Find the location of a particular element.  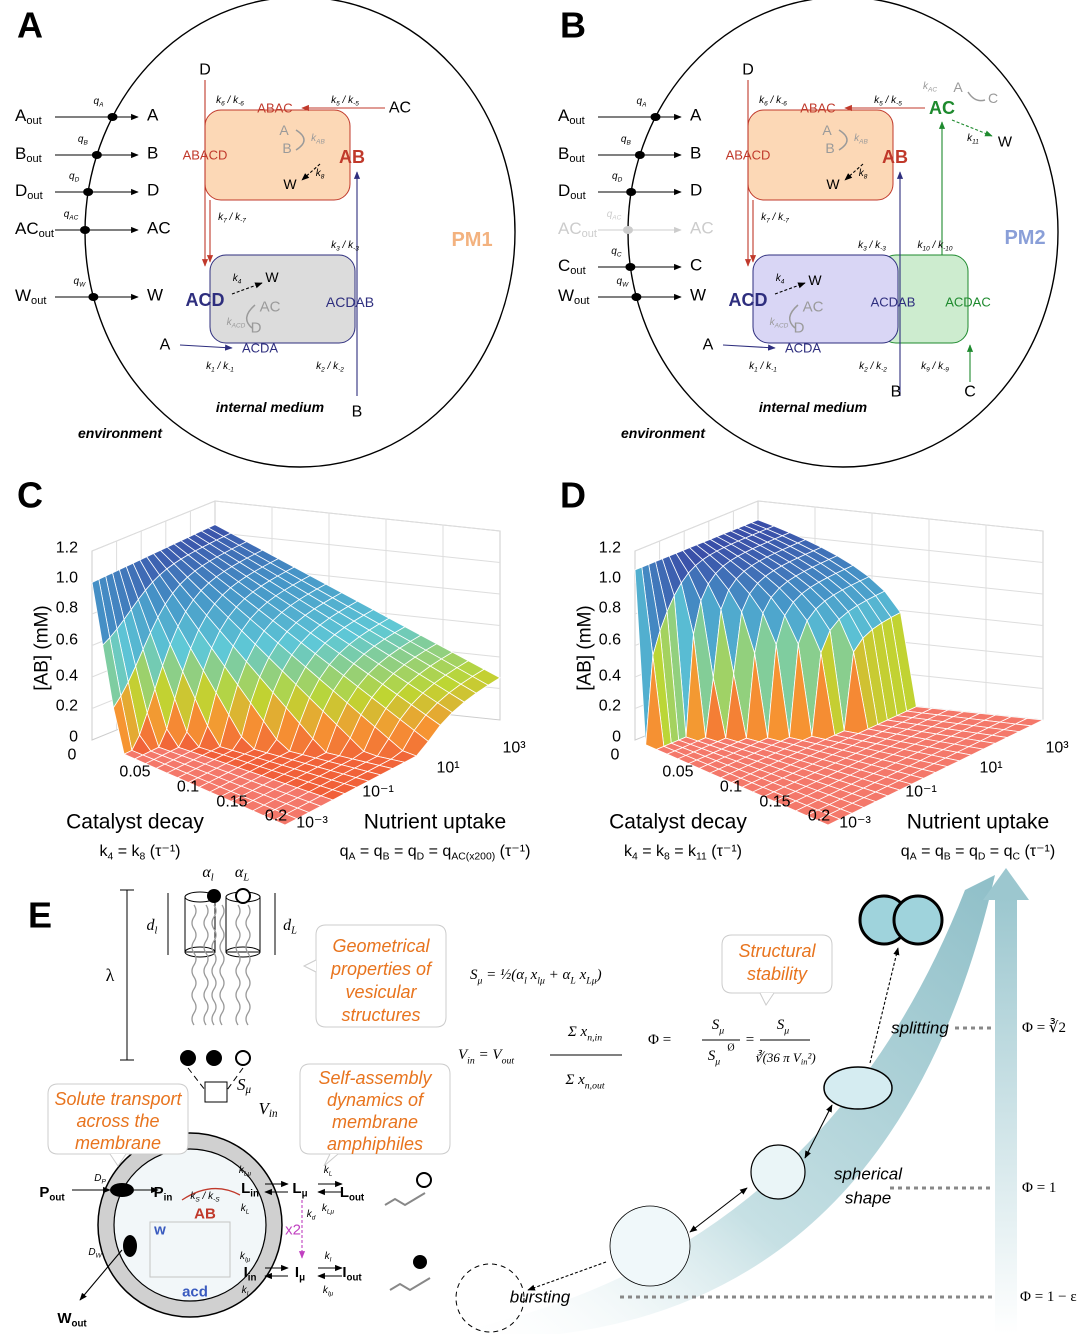

external-species: Aout is located at coordinates (28, 116).